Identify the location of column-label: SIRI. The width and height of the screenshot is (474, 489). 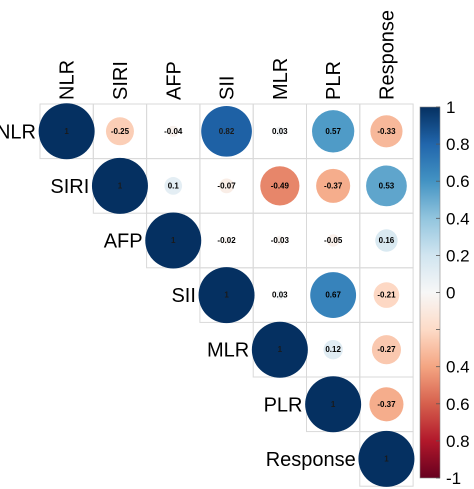
(121, 80).